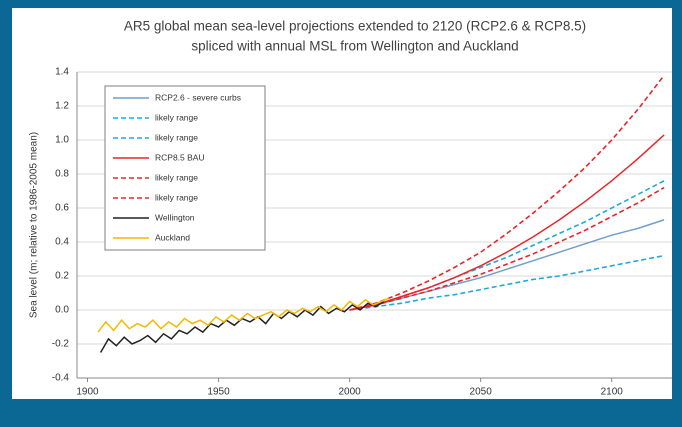 This screenshot has height=427, width=682. Describe the element at coordinates (198, 97) in the screenshot. I see `legend-label: RCP2.6 - severe curbs` at that location.